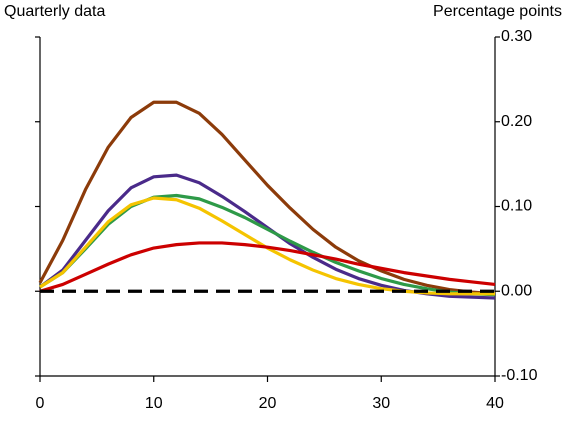 The width and height of the screenshot is (567, 424). Describe the element at coordinates (495, 403) in the screenshot. I see `x-tick-label: 40` at that location.